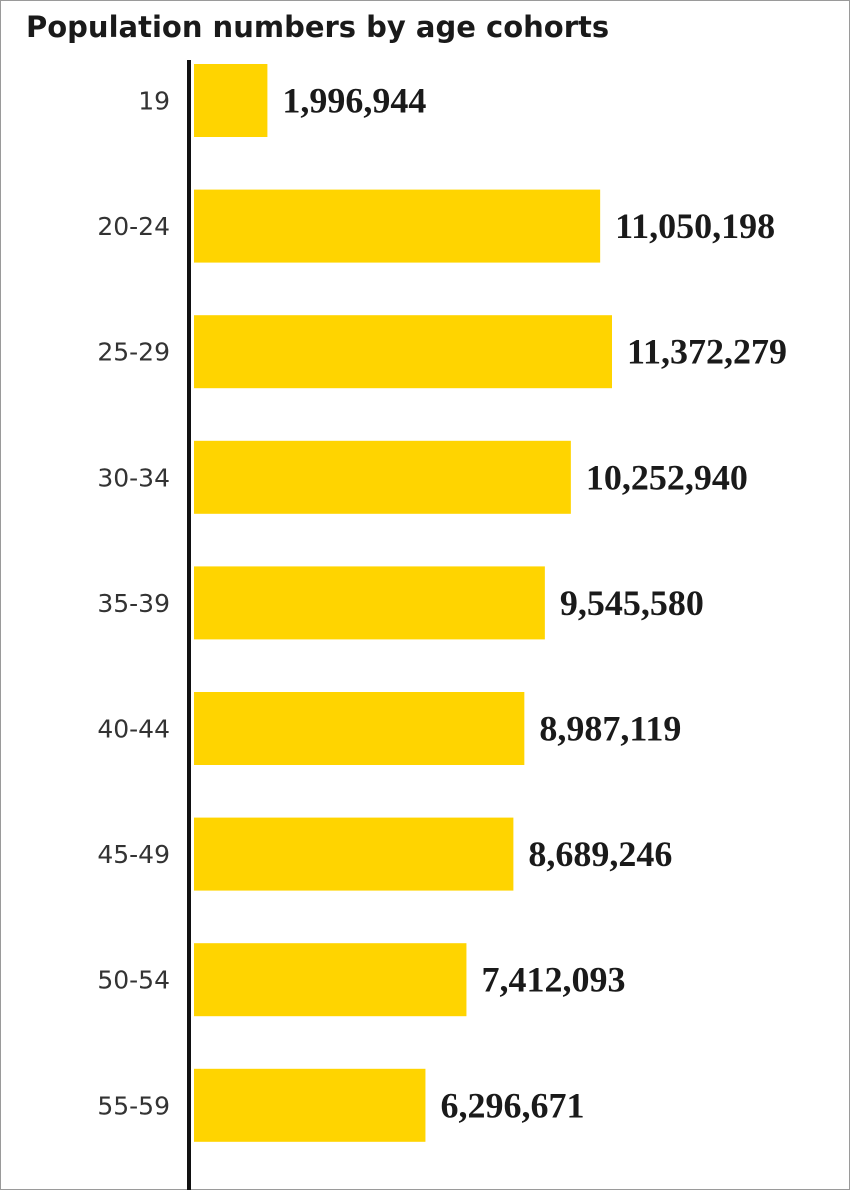  Describe the element at coordinates (133, 854) in the screenshot. I see `category-label: 45-49` at that location.